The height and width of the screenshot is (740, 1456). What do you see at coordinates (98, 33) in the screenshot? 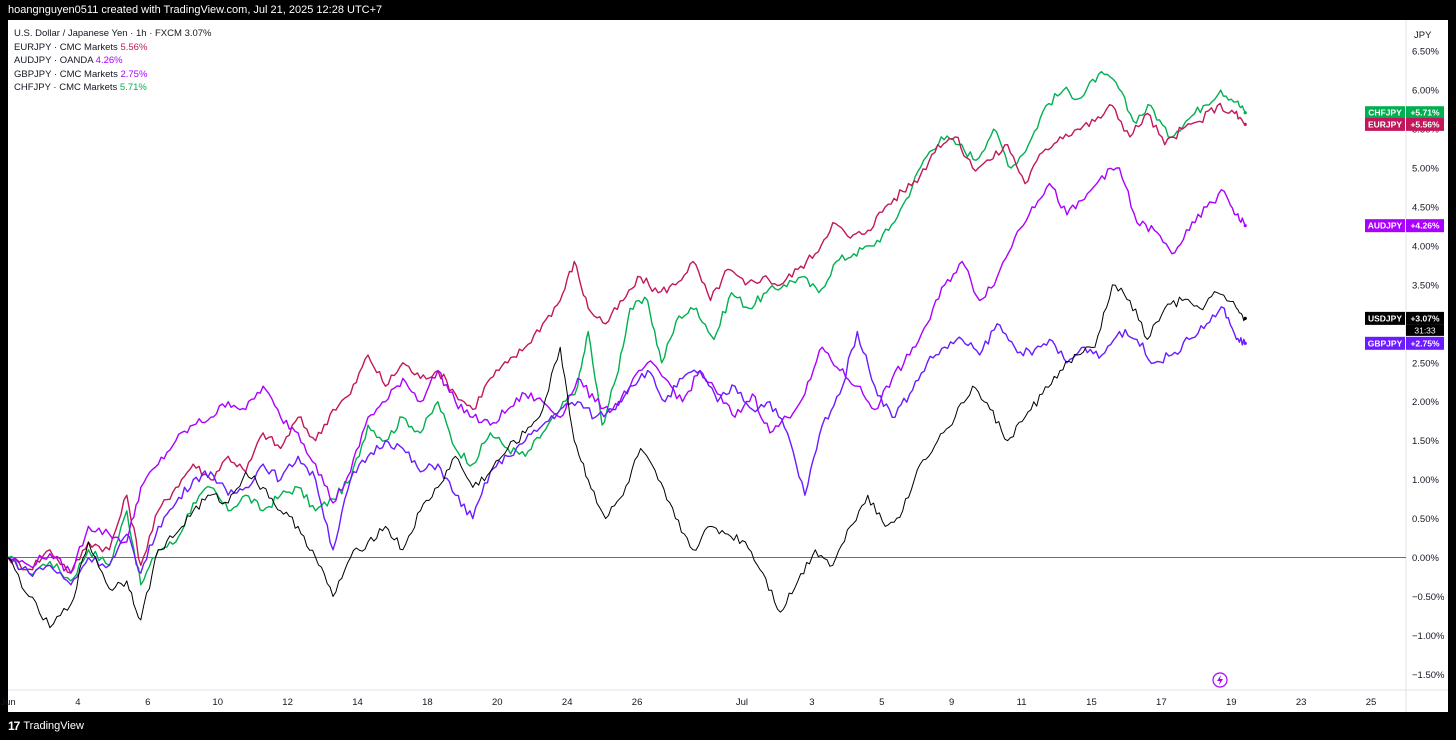
I see `legend-main-label: U.S. Dollar / Japanese Yen · 1h · FXCM` at bounding box center [98, 33].